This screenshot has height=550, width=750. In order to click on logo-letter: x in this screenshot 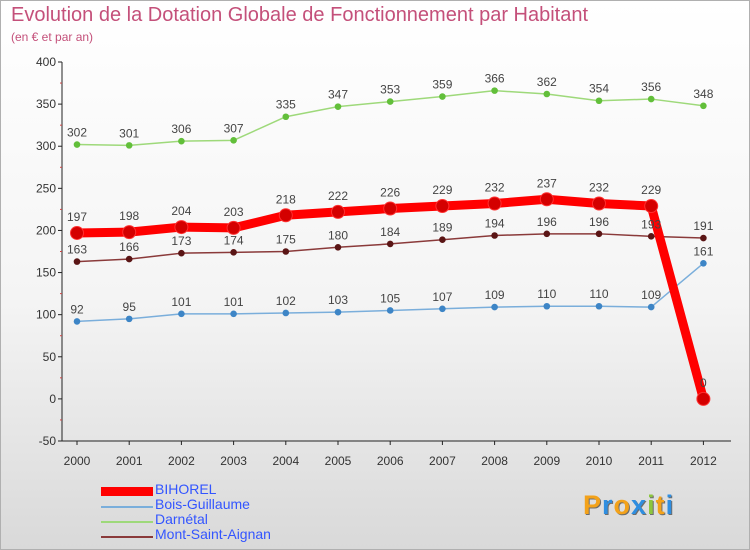, I will do `click(639, 505)`.